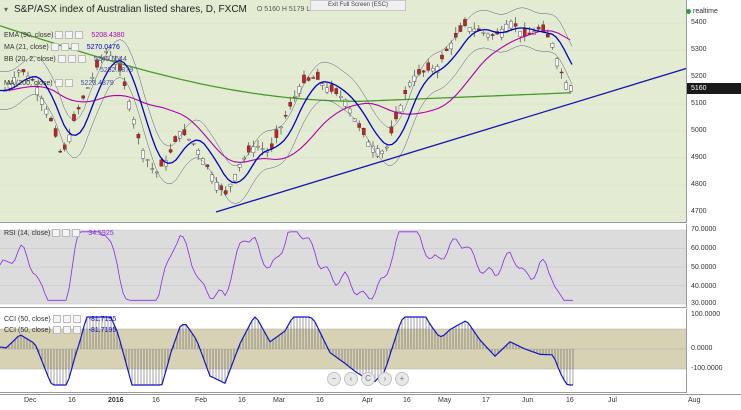 The image size is (741, 410). I want to click on legend-bb: BB (20, 2, close) 5245.6544, so click(65, 59).